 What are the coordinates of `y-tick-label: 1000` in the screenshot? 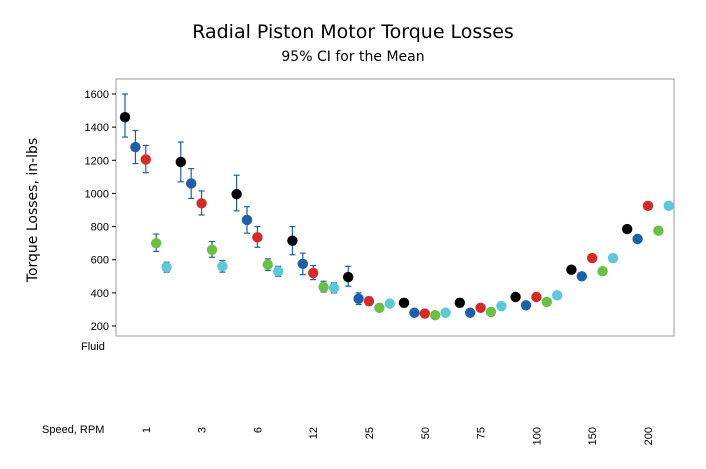 It's located at (97, 194).